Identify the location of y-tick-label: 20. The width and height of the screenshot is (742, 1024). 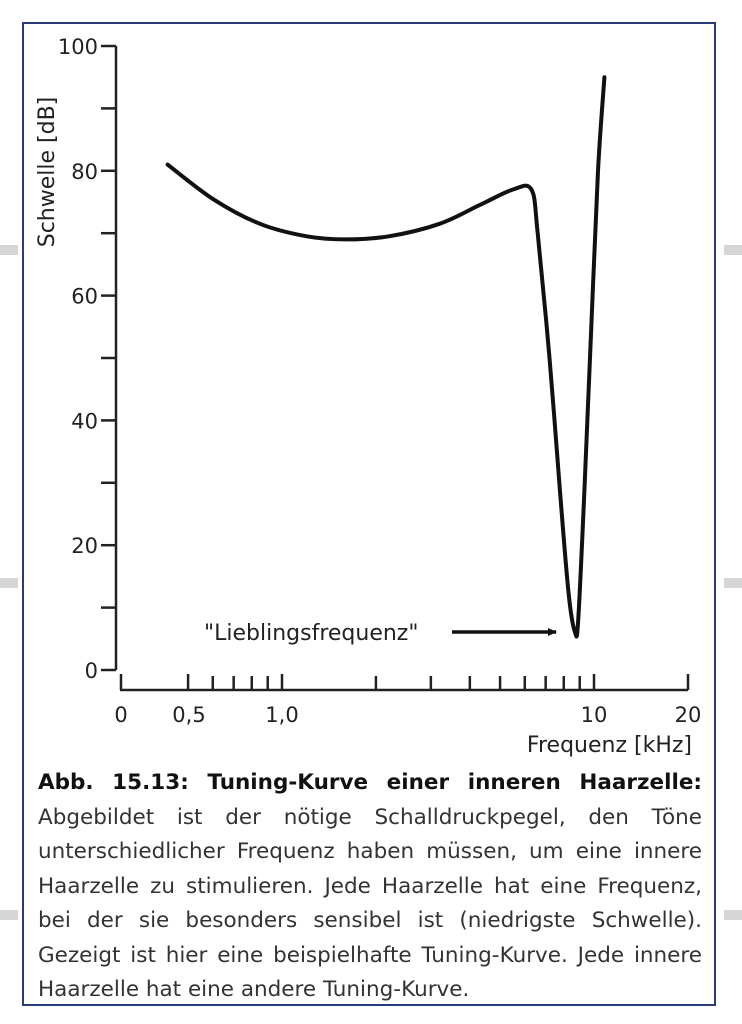
(84, 546).